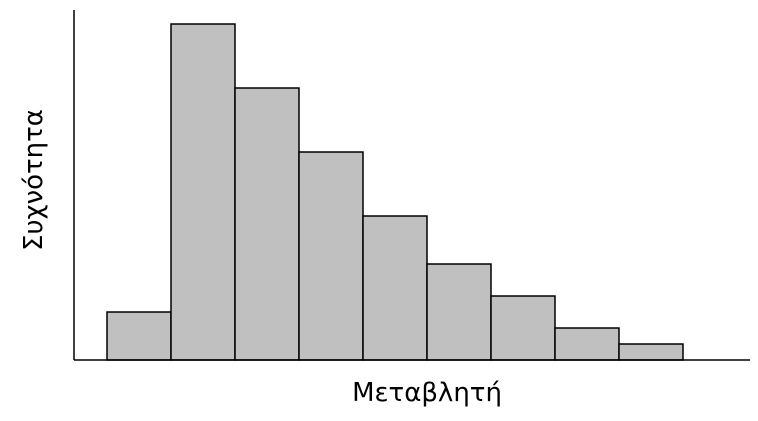 The image size is (758, 421). I want to click on y-axis-label: Συχνότητα, so click(34, 180).